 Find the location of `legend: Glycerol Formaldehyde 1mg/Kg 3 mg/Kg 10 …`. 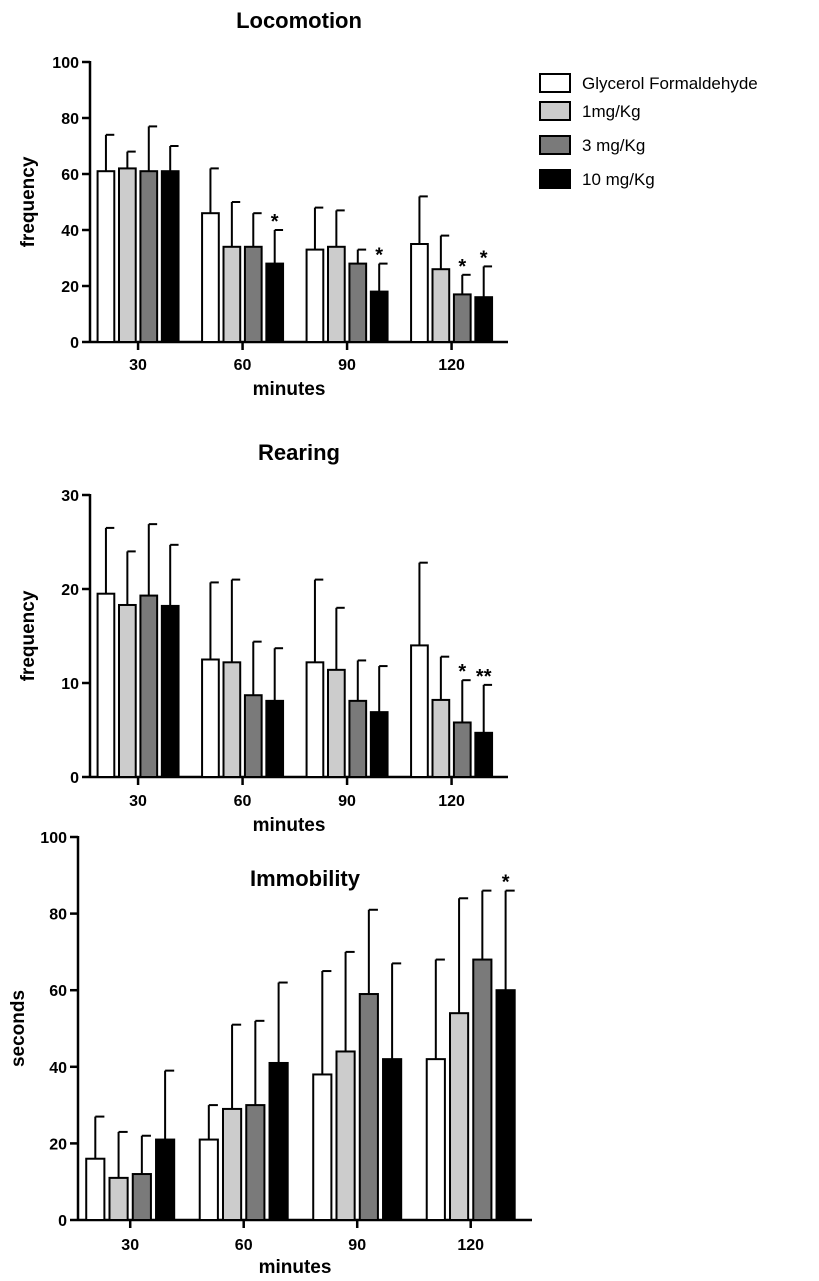

legend: Glycerol Formaldehyde 1mg/Kg 3 mg/Kg 10 … is located at coordinates (648, 131).